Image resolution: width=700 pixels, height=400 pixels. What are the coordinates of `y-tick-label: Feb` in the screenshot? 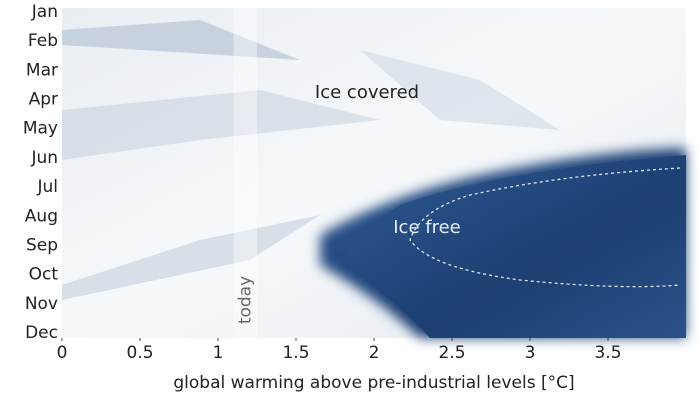 It's located at (43, 41).